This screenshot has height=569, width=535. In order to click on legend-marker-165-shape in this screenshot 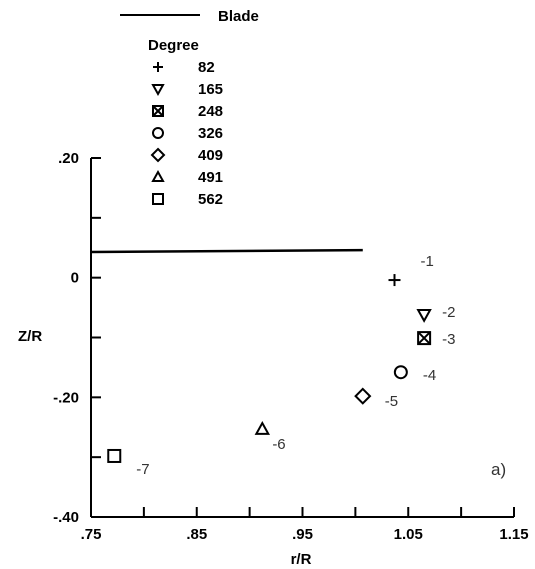, I will do `click(158, 90)`.